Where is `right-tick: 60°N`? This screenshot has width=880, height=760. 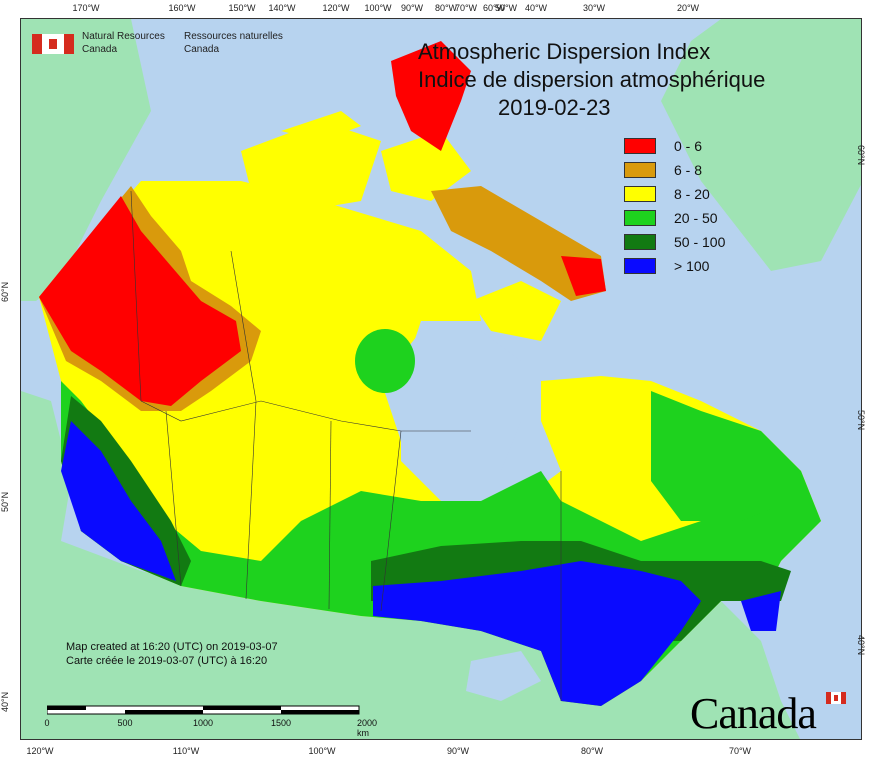 right-tick: 60°N is located at coordinates (861, 155).